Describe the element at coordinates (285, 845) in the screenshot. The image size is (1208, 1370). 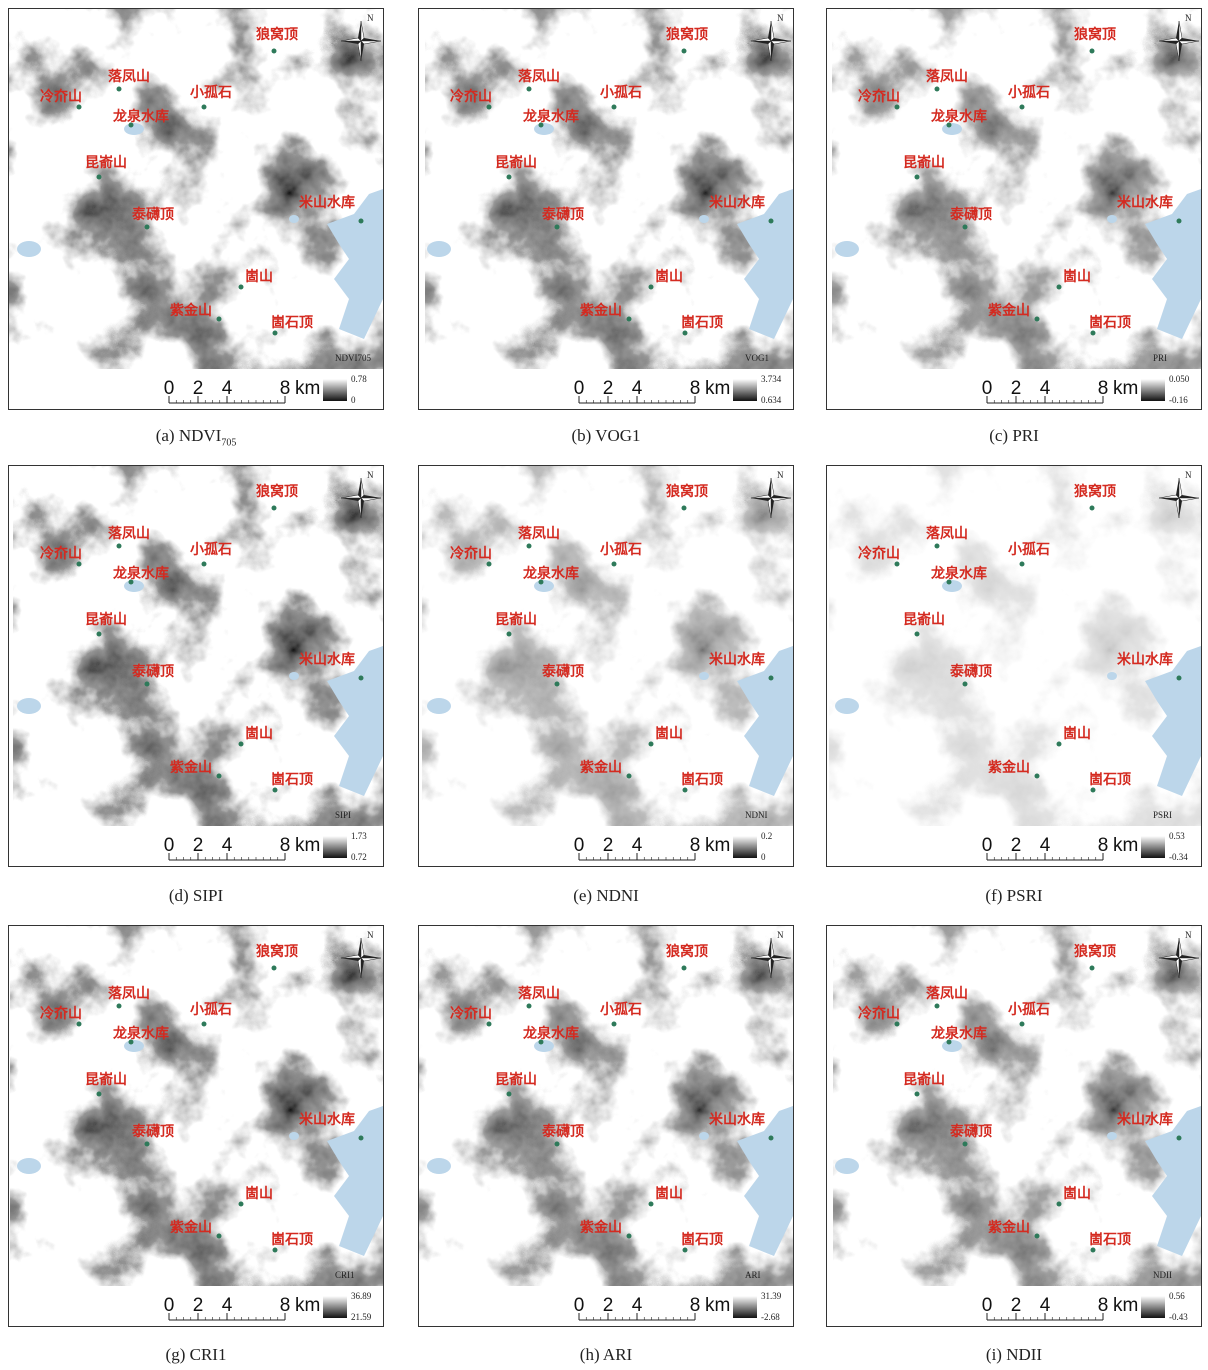
I see `scale-label: 8` at that location.